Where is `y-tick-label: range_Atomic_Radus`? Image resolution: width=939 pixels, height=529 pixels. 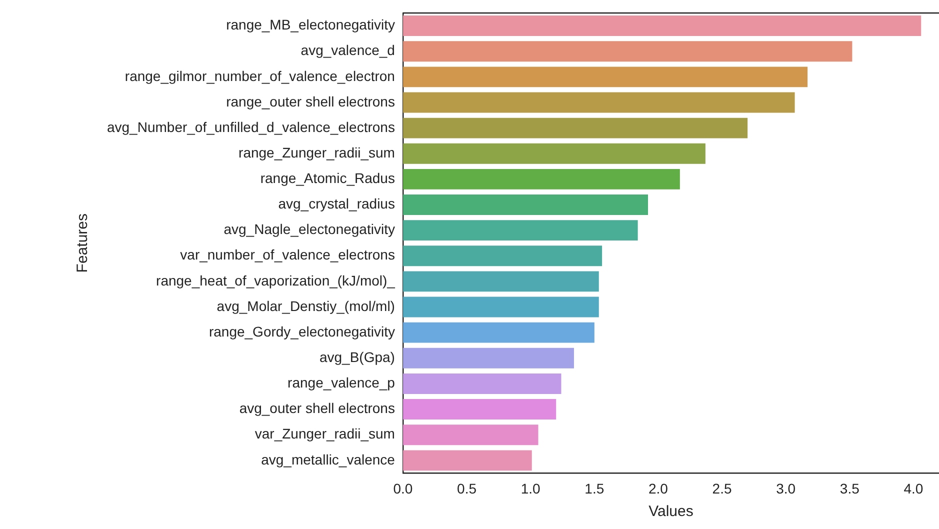
y-tick-label: range_Atomic_Radus is located at coordinates (327, 178).